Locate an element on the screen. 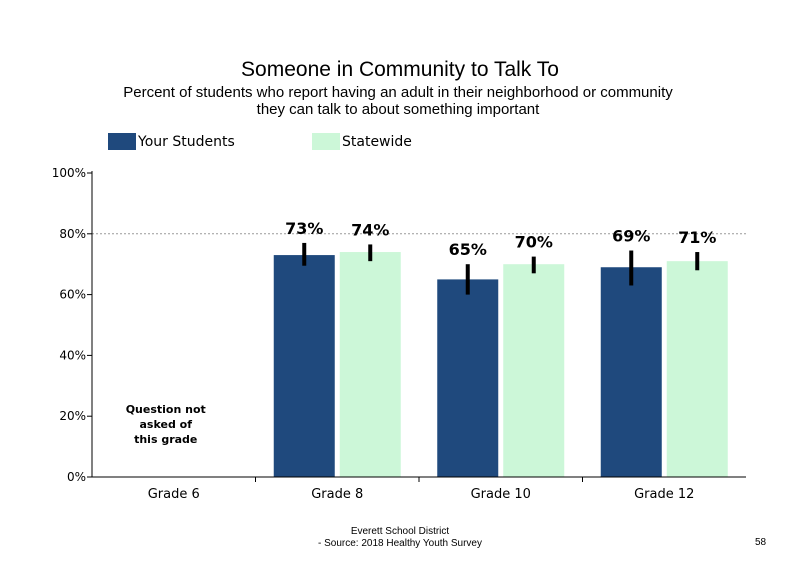  data-label-0-1: 73% is located at coordinates (304, 228).